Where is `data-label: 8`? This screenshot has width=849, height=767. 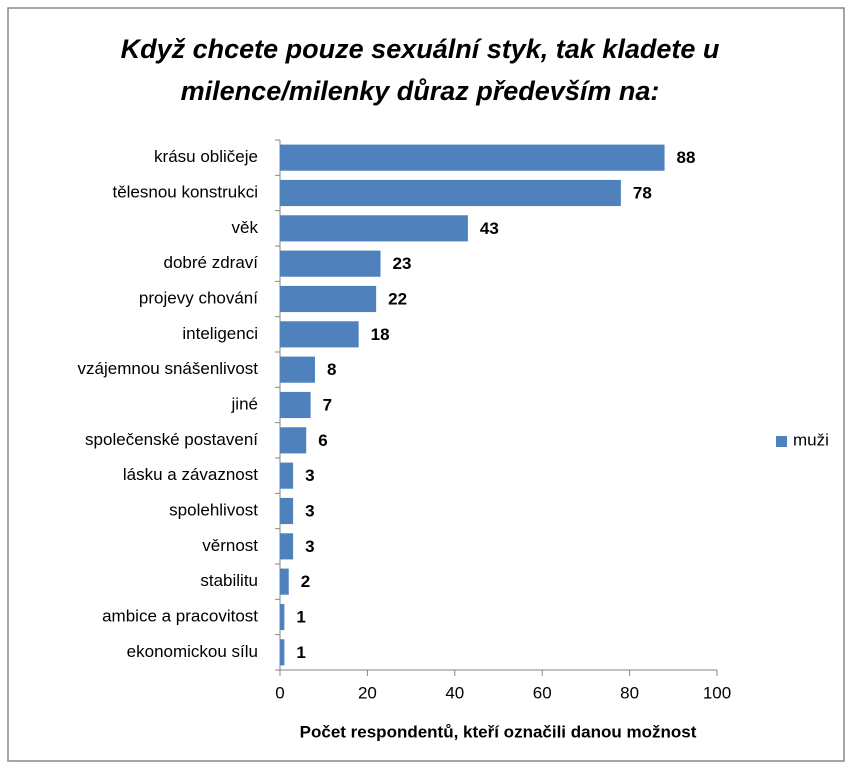 data-label: 8 is located at coordinates (331, 369).